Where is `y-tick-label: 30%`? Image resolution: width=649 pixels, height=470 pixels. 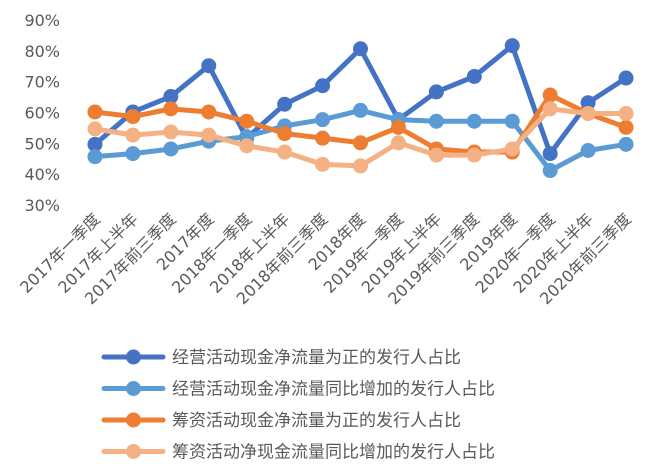 y-tick-label: 30% is located at coordinates (42, 205).